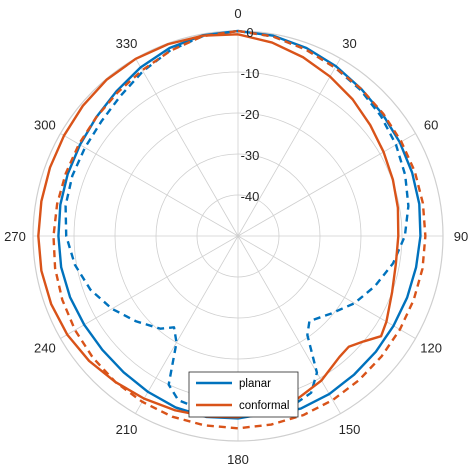 This screenshot has width=476, height=468. What do you see at coordinates (45, 348) in the screenshot?
I see `theta-tick-label: 240` at bounding box center [45, 348].